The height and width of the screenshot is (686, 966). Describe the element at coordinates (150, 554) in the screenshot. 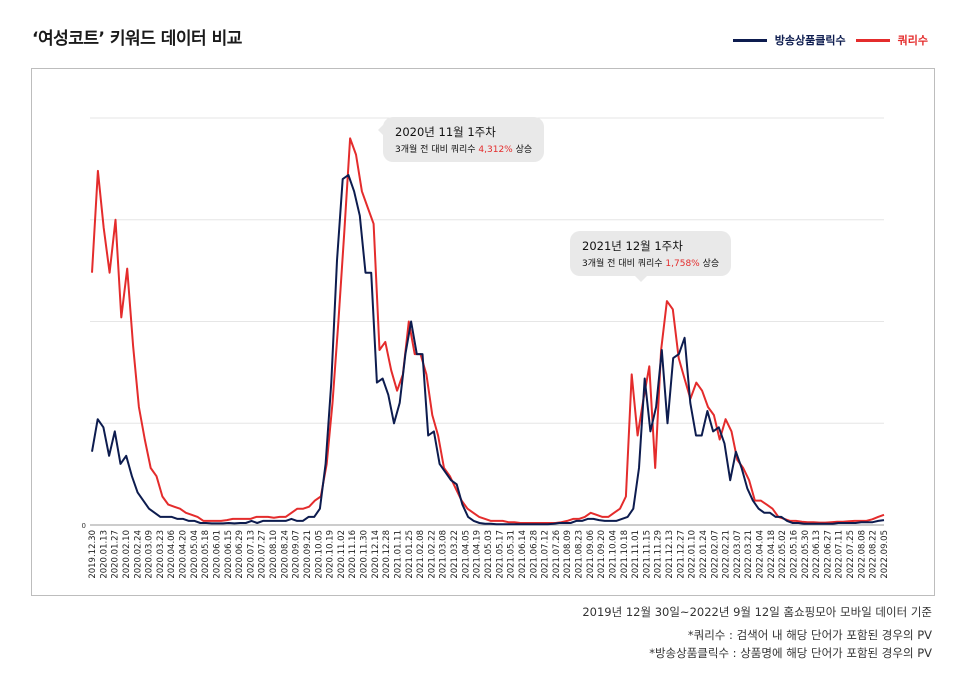

I see `x-tick-label: 2020.03.09` at that location.